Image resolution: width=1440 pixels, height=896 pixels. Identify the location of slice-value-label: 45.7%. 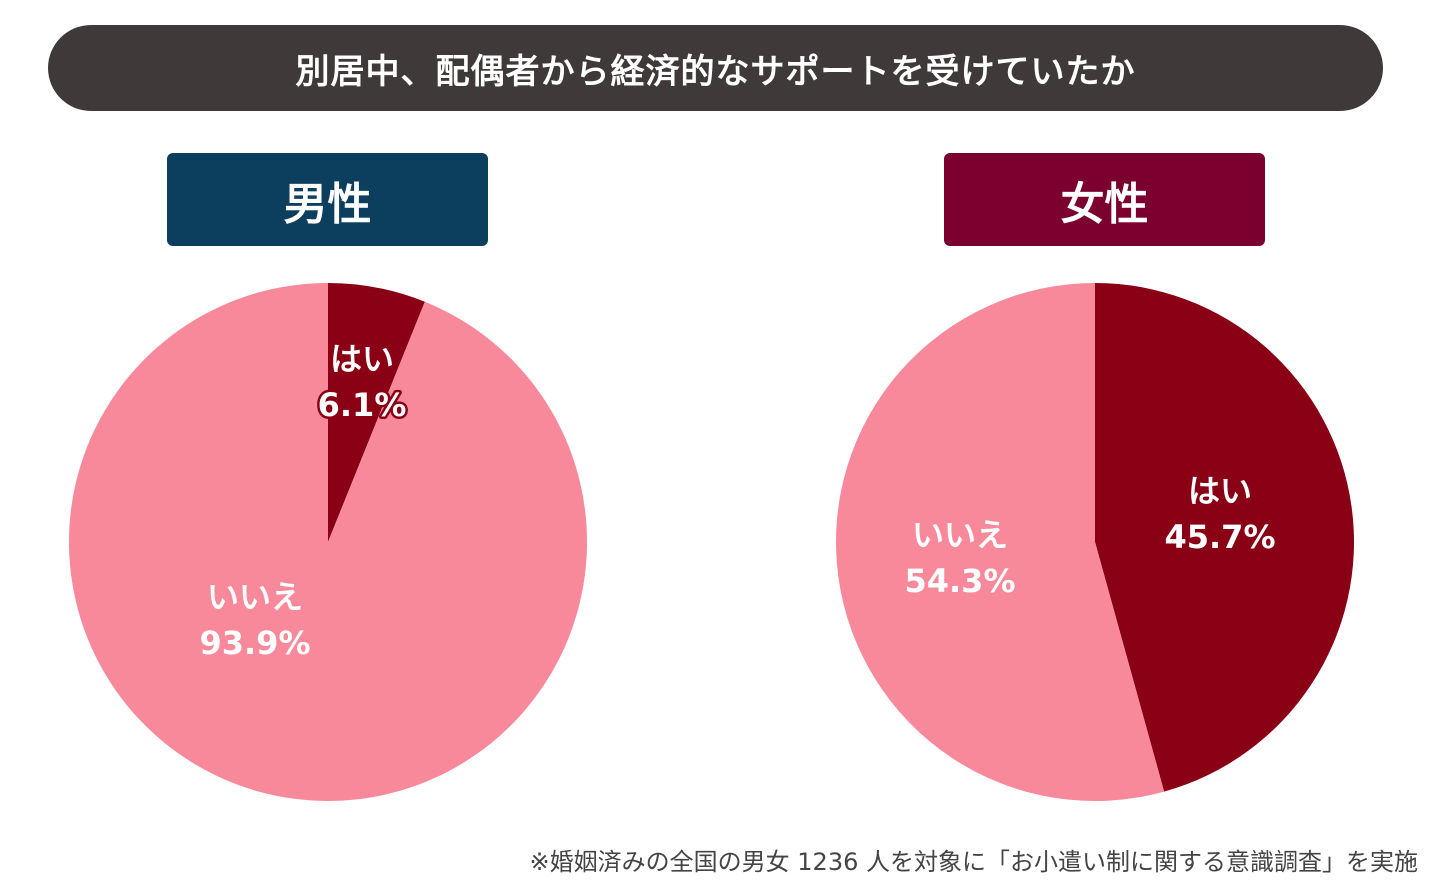
(1219, 537).